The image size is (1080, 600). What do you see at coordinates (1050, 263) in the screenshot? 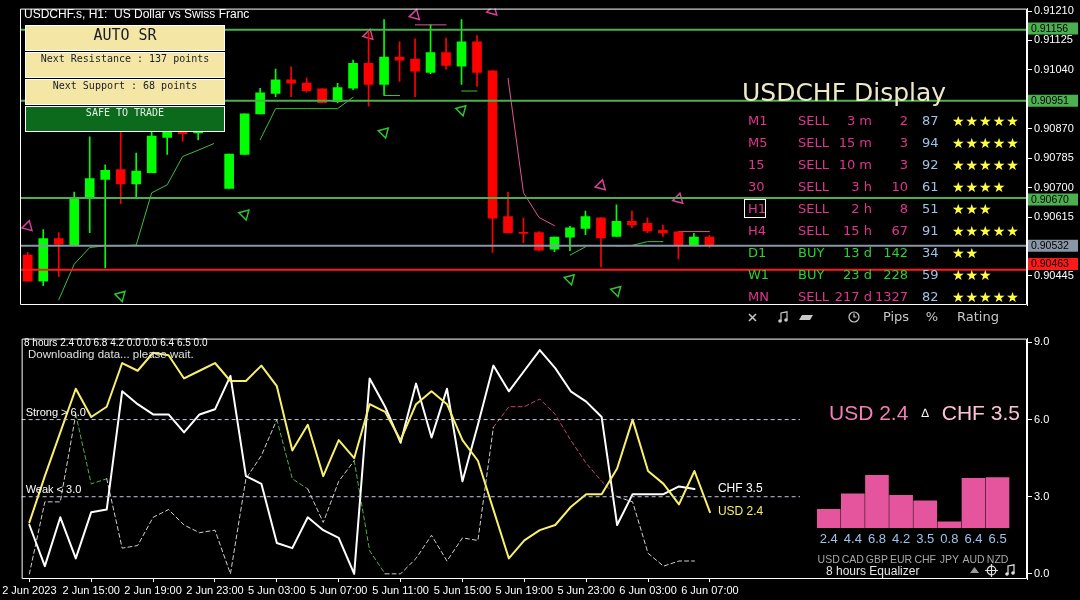
I see `ref-line-label: 0.90463` at bounding box center [1050, 263].